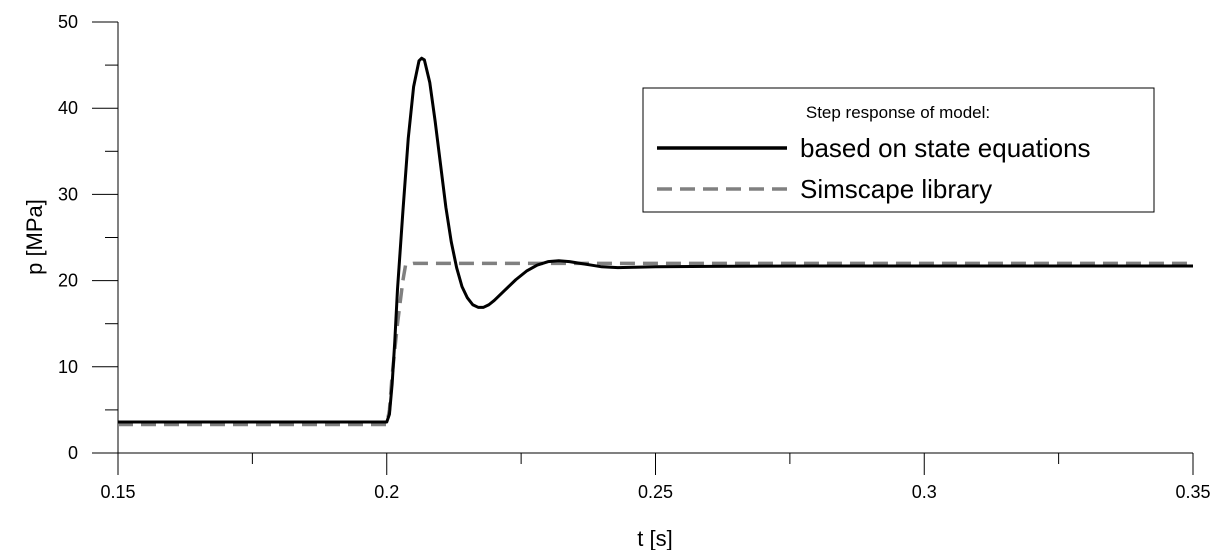  I want to click on y-tick-label: 50, so click(68, 22).